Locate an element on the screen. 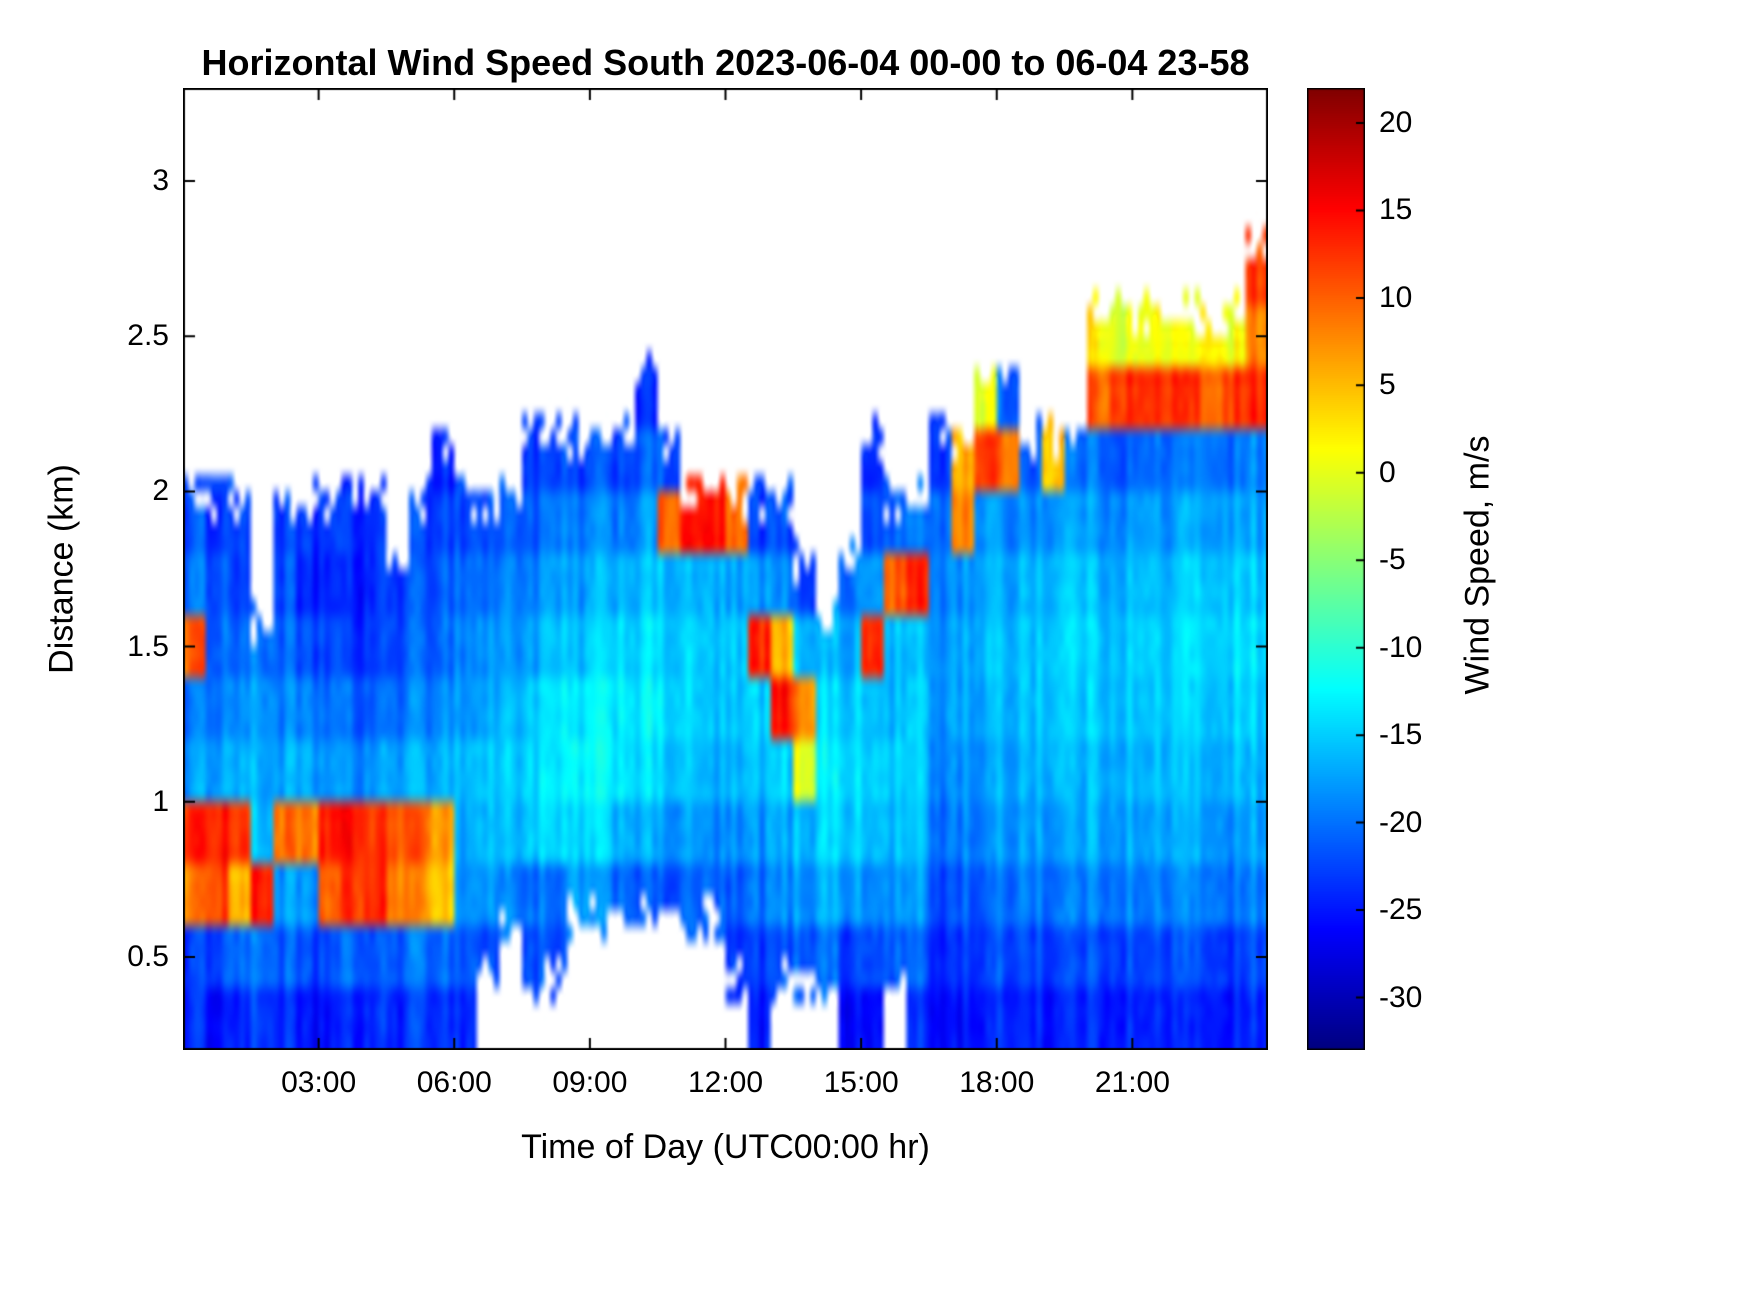 The image size is (1750, 1313). y-tick-label: 1 is located at coordinates (160, 801).